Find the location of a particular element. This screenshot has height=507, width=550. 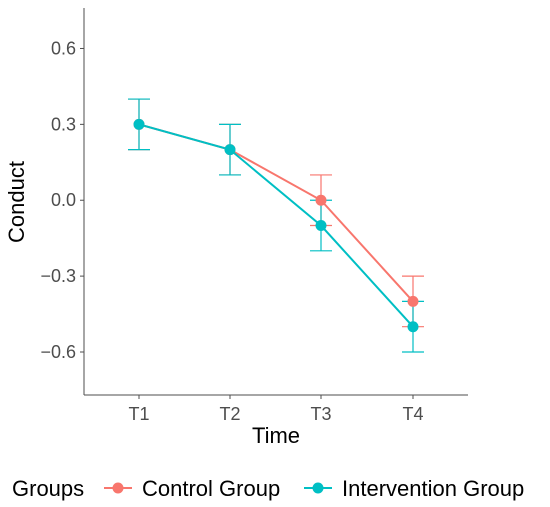

y-tick-label: 0.3 is located at coordinates (63, 124).